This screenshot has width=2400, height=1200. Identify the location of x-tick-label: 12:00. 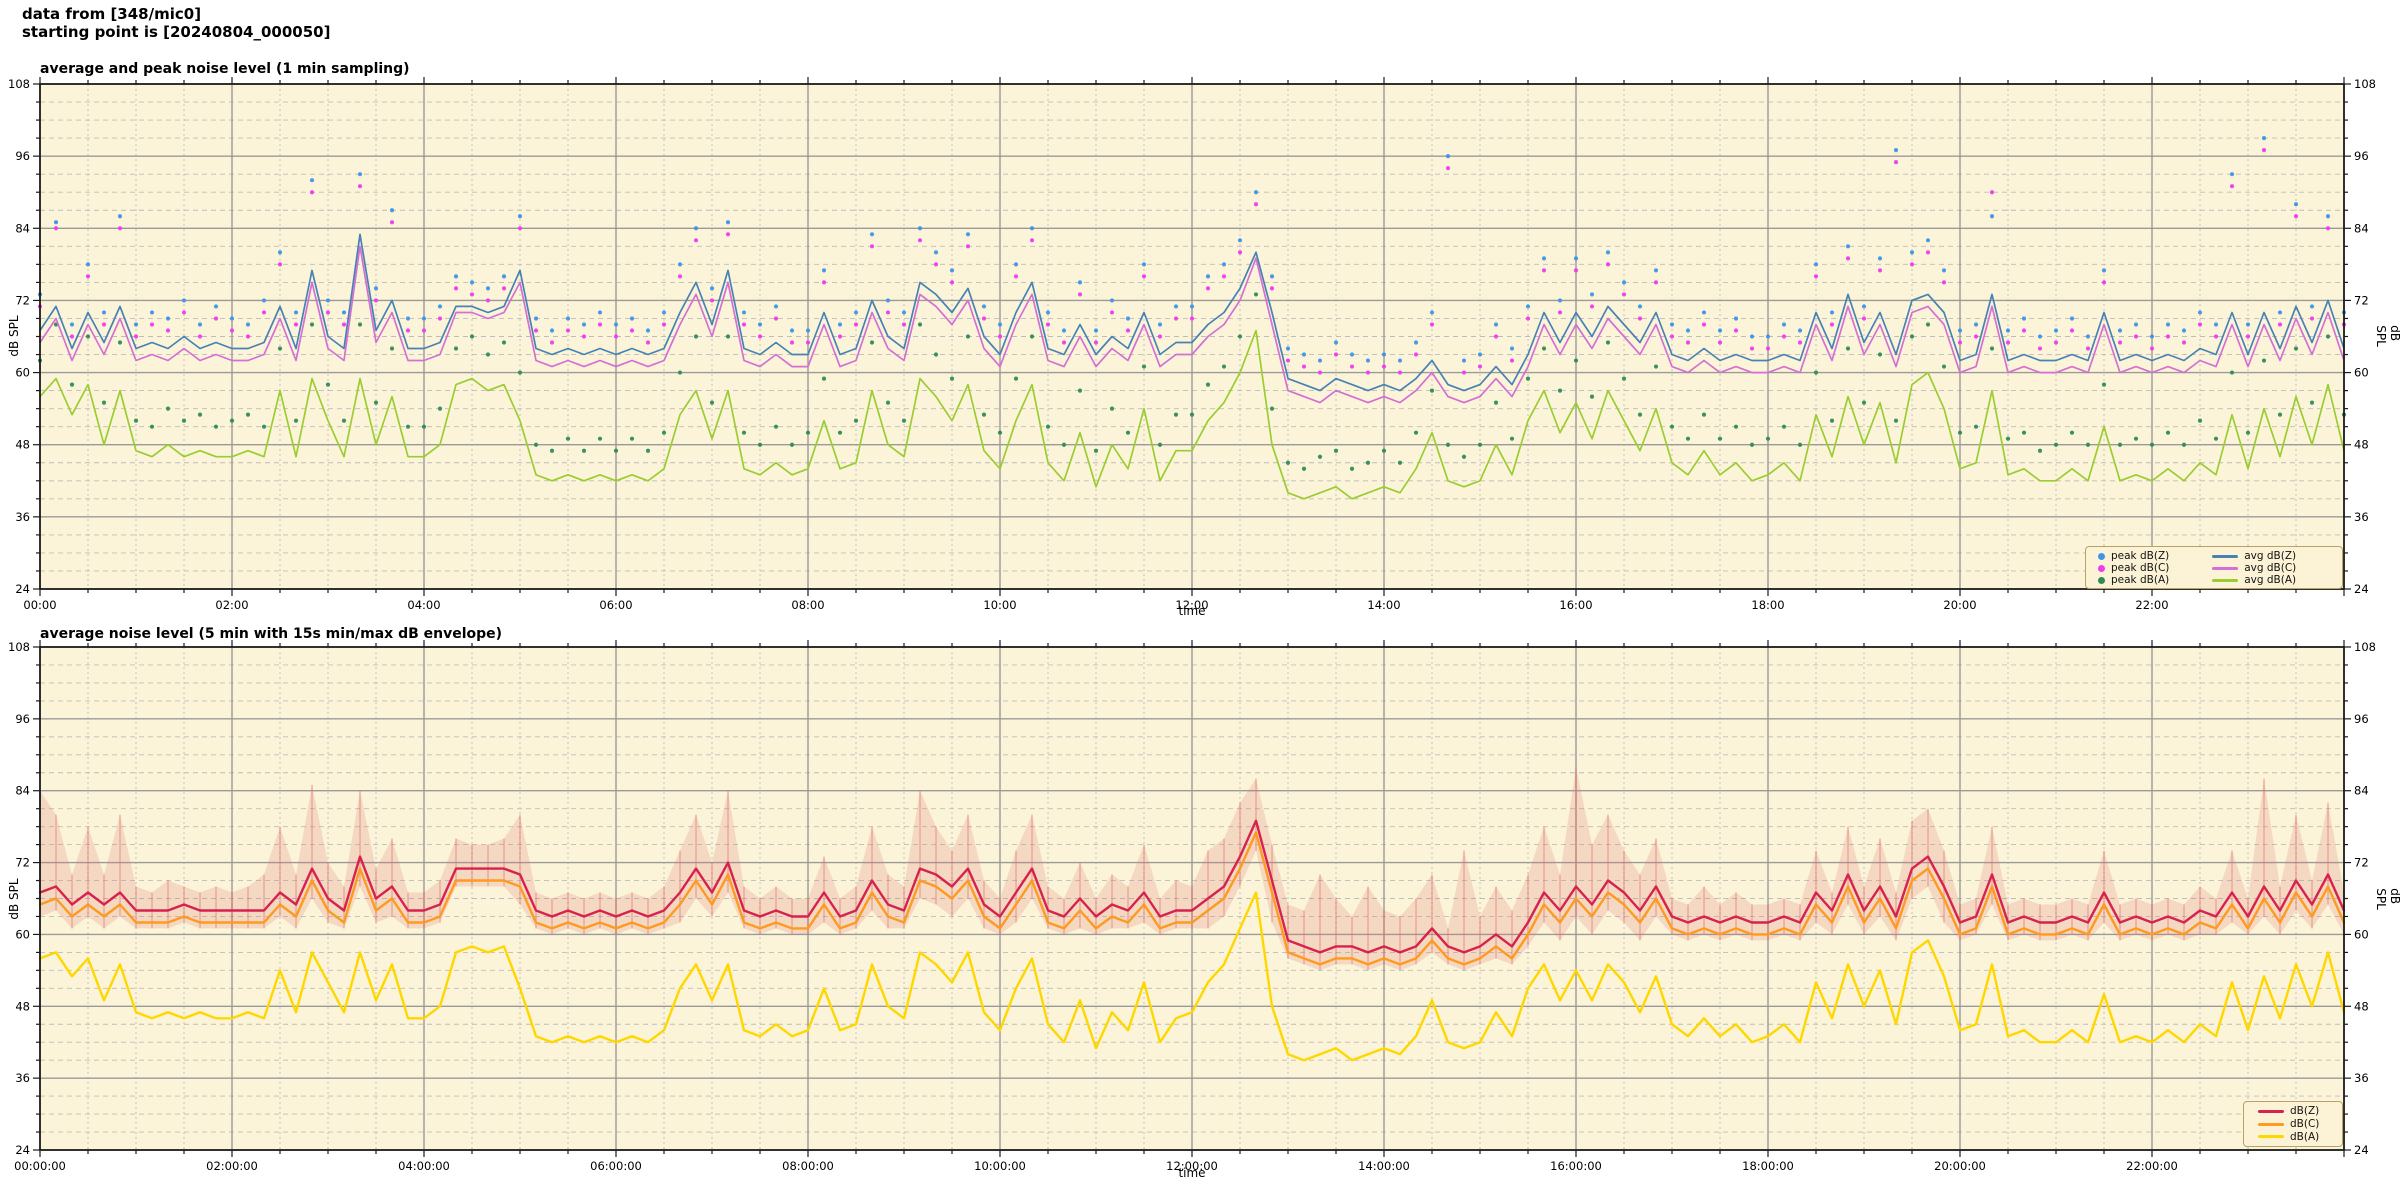
(1191, 605).